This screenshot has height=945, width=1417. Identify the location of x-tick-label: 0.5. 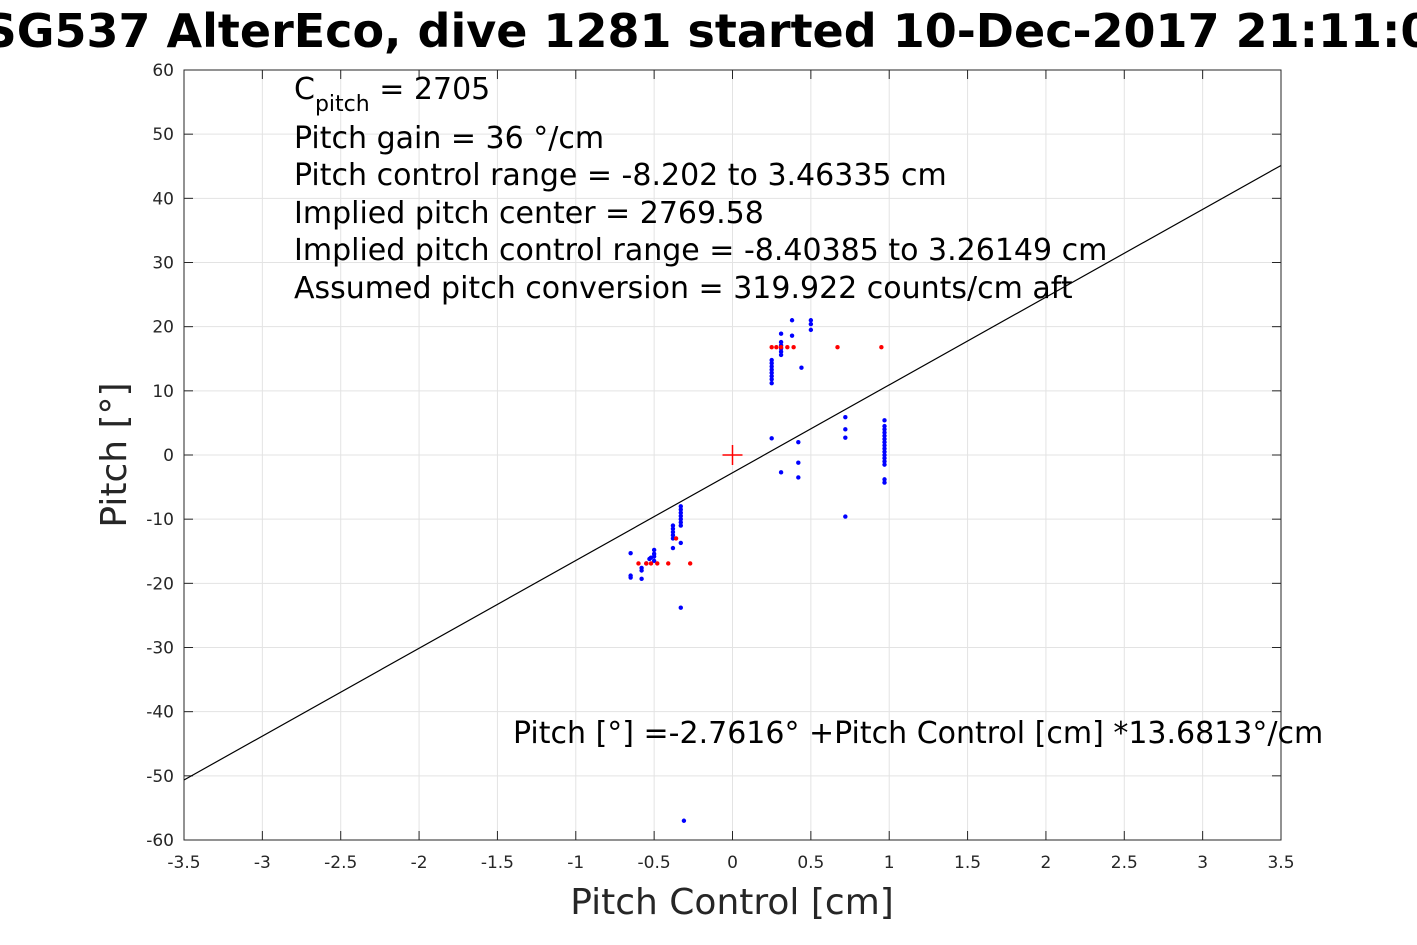
(810, 863).